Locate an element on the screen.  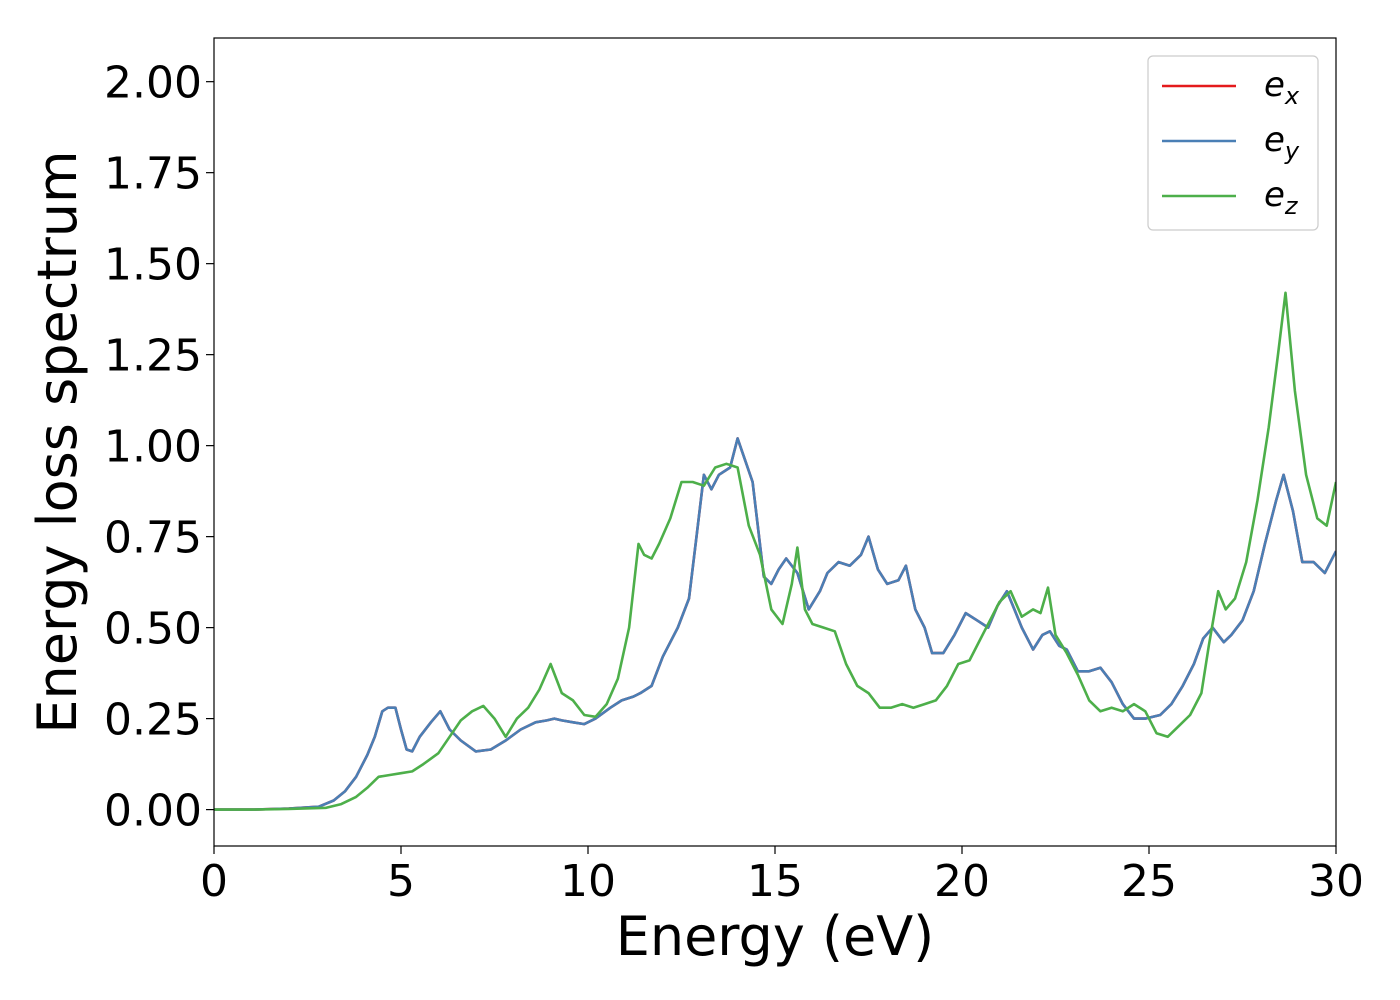
x-tick-label: 15 is located at coordinates (775, 881).